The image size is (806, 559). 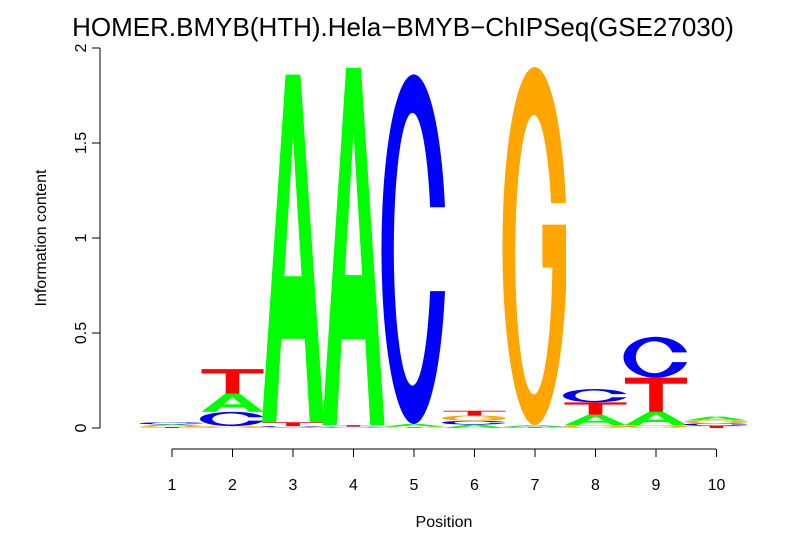 What do you see at coordinates (717, 485) in the screenshot?
I see `x-tick-label: 10` at bounding box center [717, 485].